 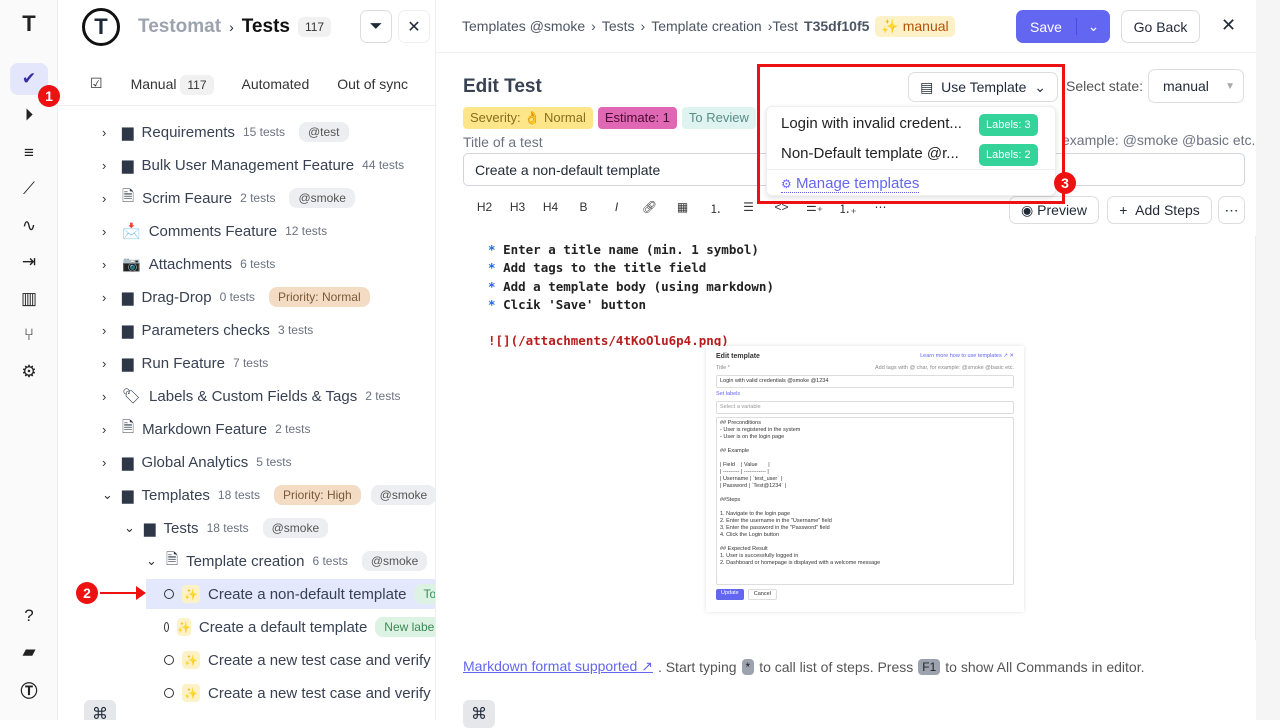 I want to click on tree-item: › 📷 Attachments 6 tests, so click(x=188, y=264).